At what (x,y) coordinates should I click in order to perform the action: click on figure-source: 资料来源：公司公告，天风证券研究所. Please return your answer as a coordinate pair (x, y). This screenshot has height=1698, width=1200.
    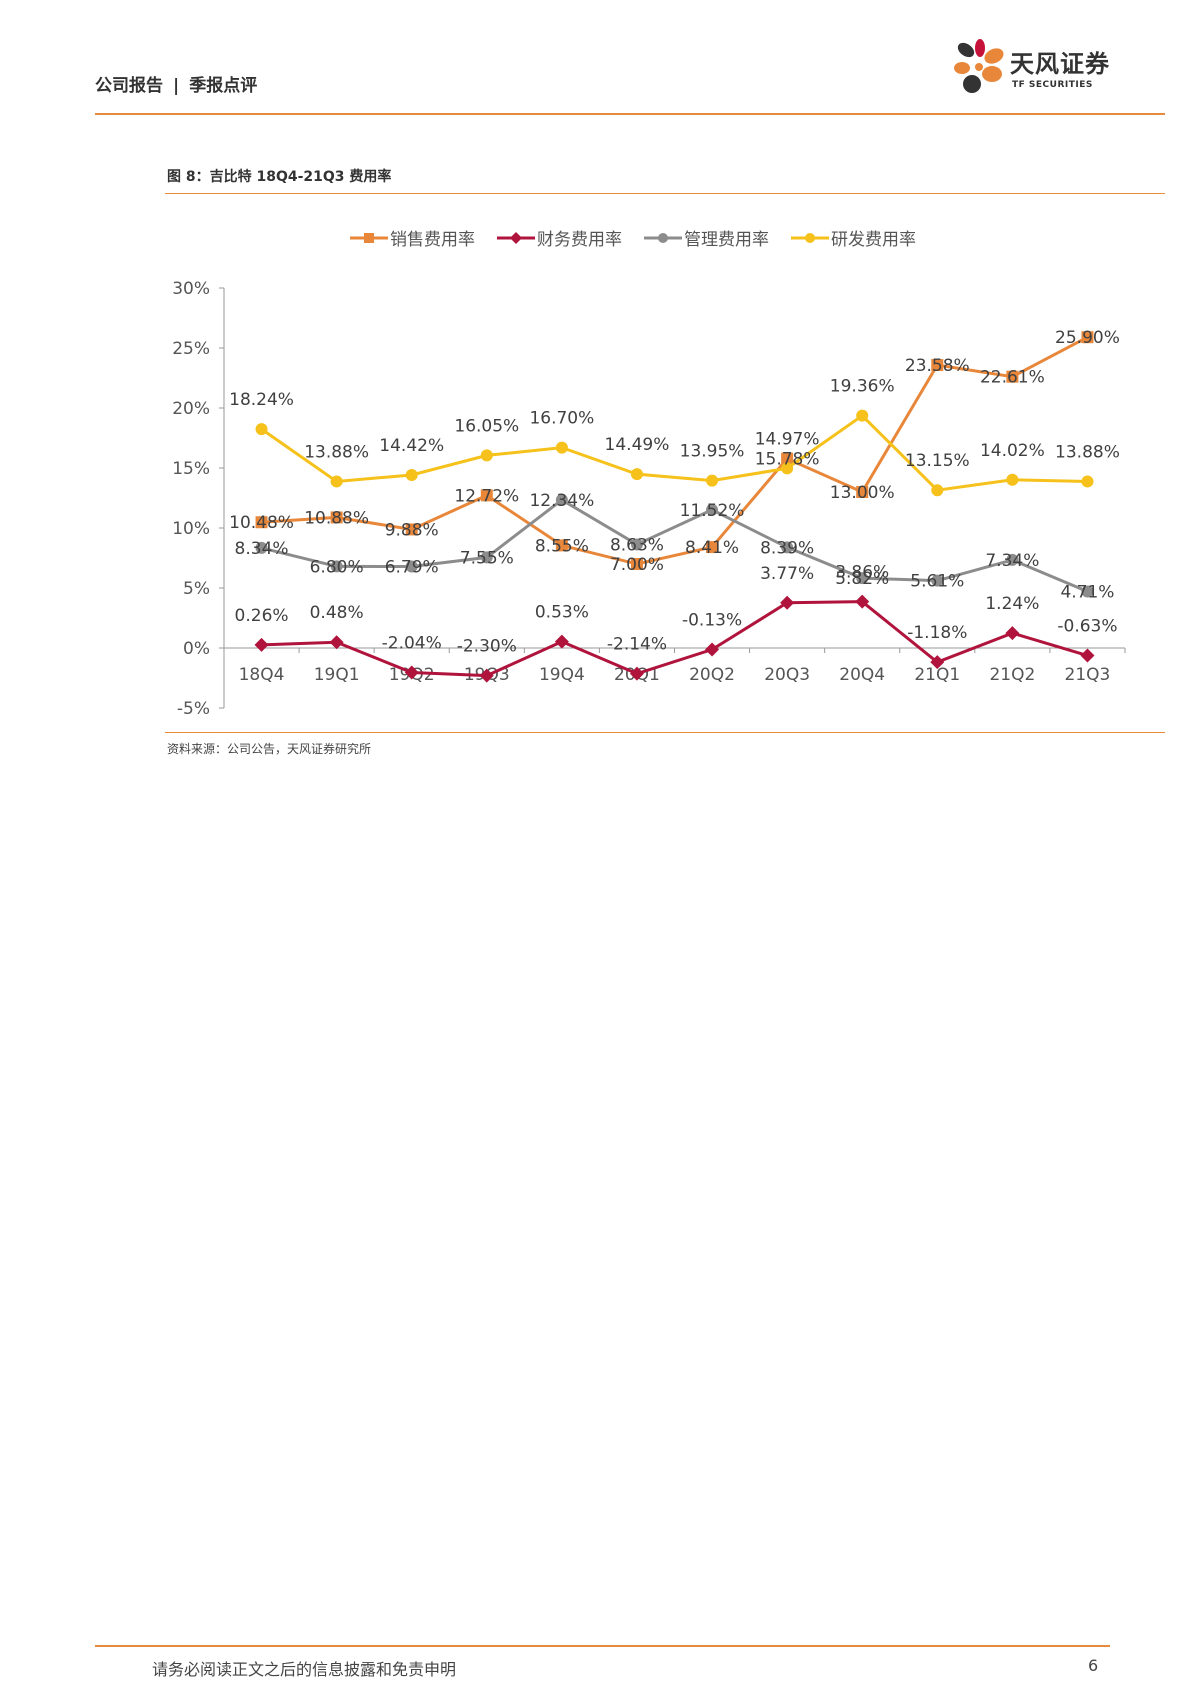
    Looking at the image, I should click on (269, 749).